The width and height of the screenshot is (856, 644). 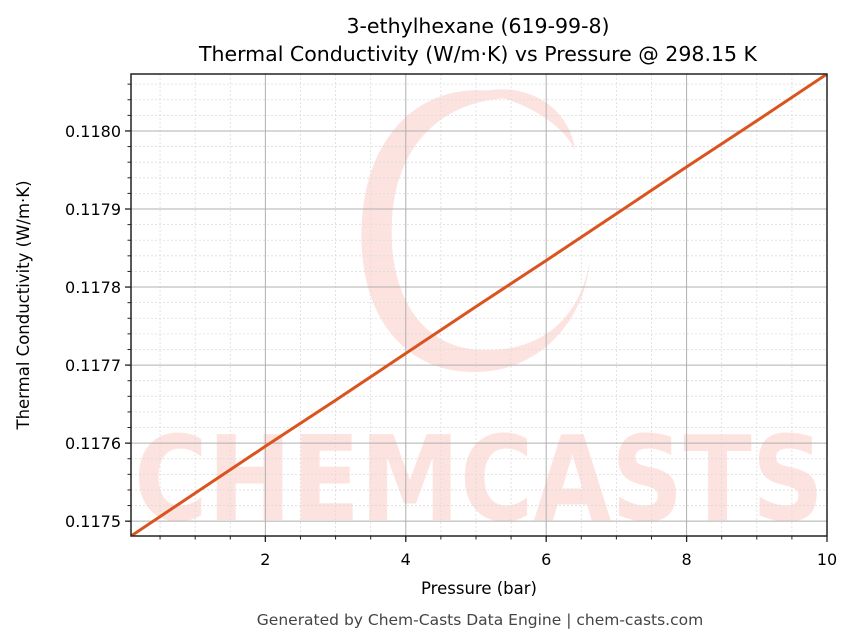 What do you see at coordinates (93, 209) in the screenshot?
I see `y-tick-label: 0.1179` at bounding box center [93, 209].